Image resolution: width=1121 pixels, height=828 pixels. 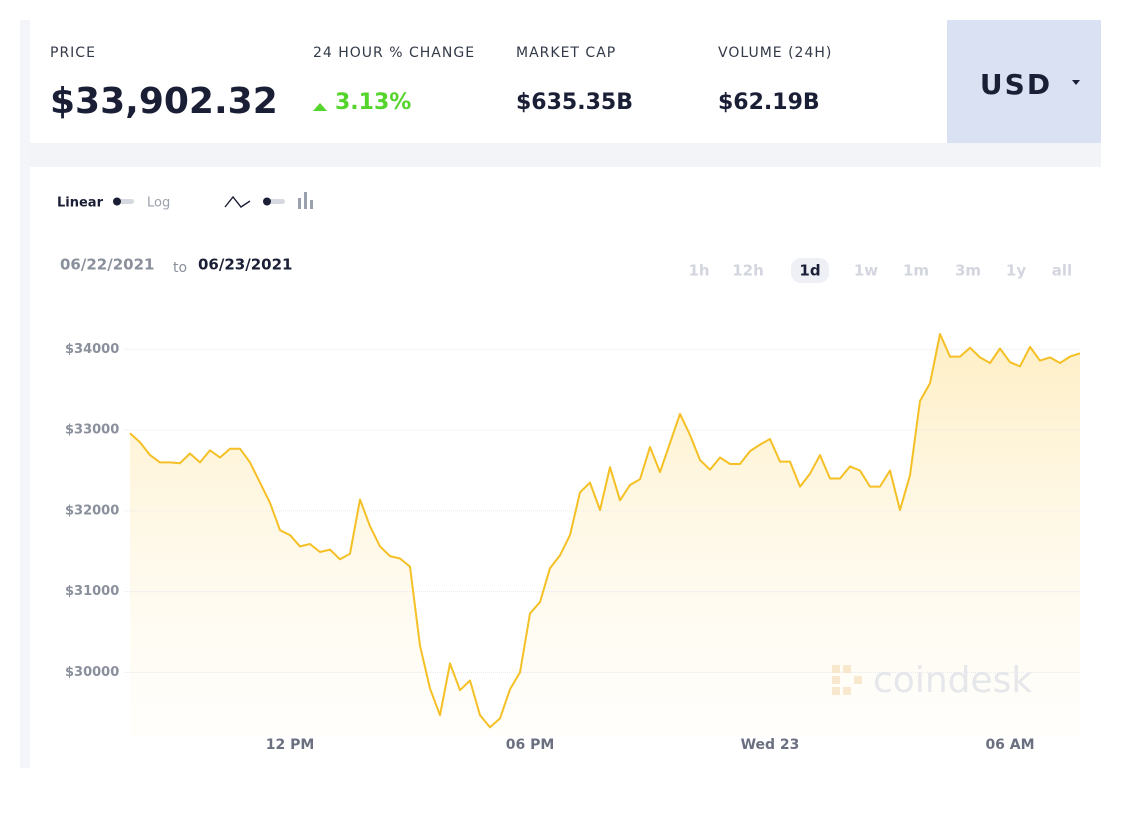 I want to click on stat-value: $33,902.32, so click(x=164, y=101).